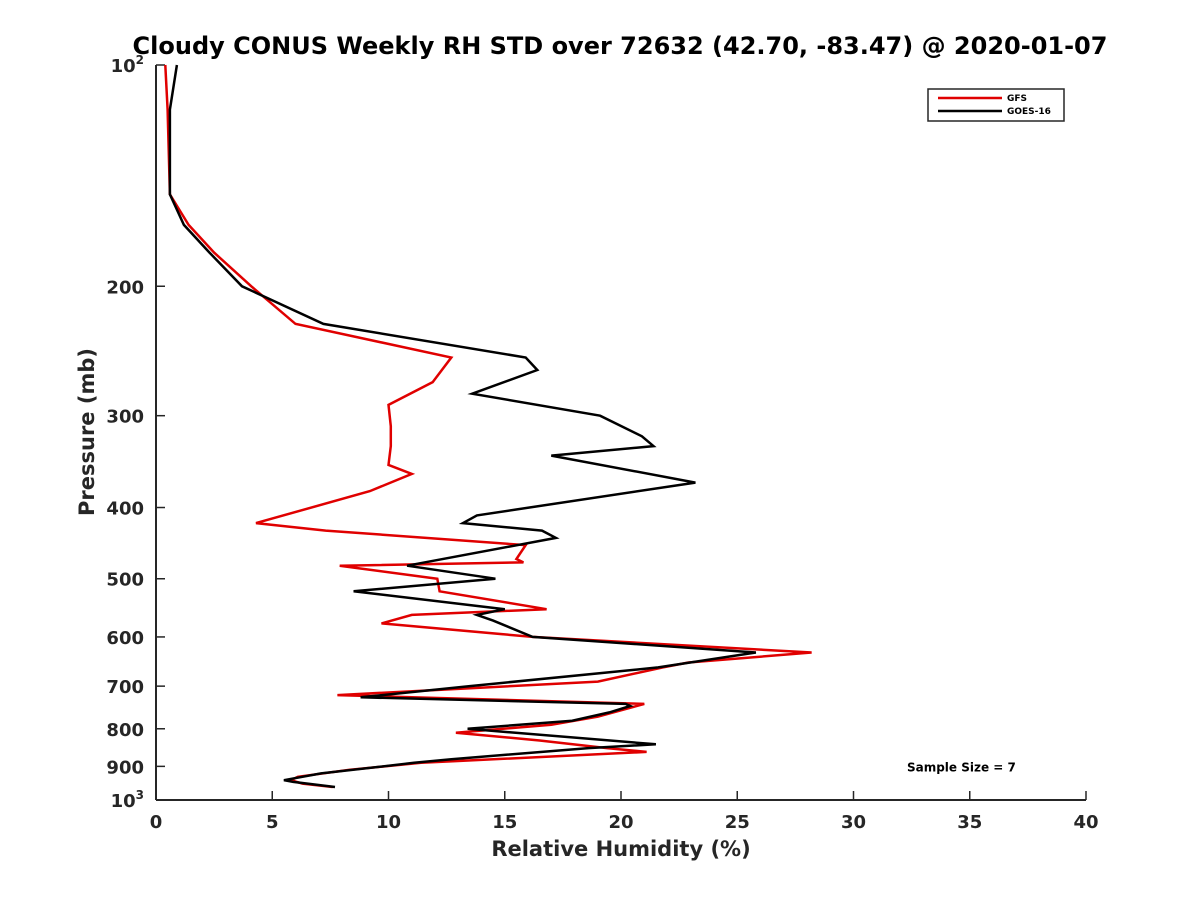  I want to click on x-tick-label: 5, so click(272, 822).